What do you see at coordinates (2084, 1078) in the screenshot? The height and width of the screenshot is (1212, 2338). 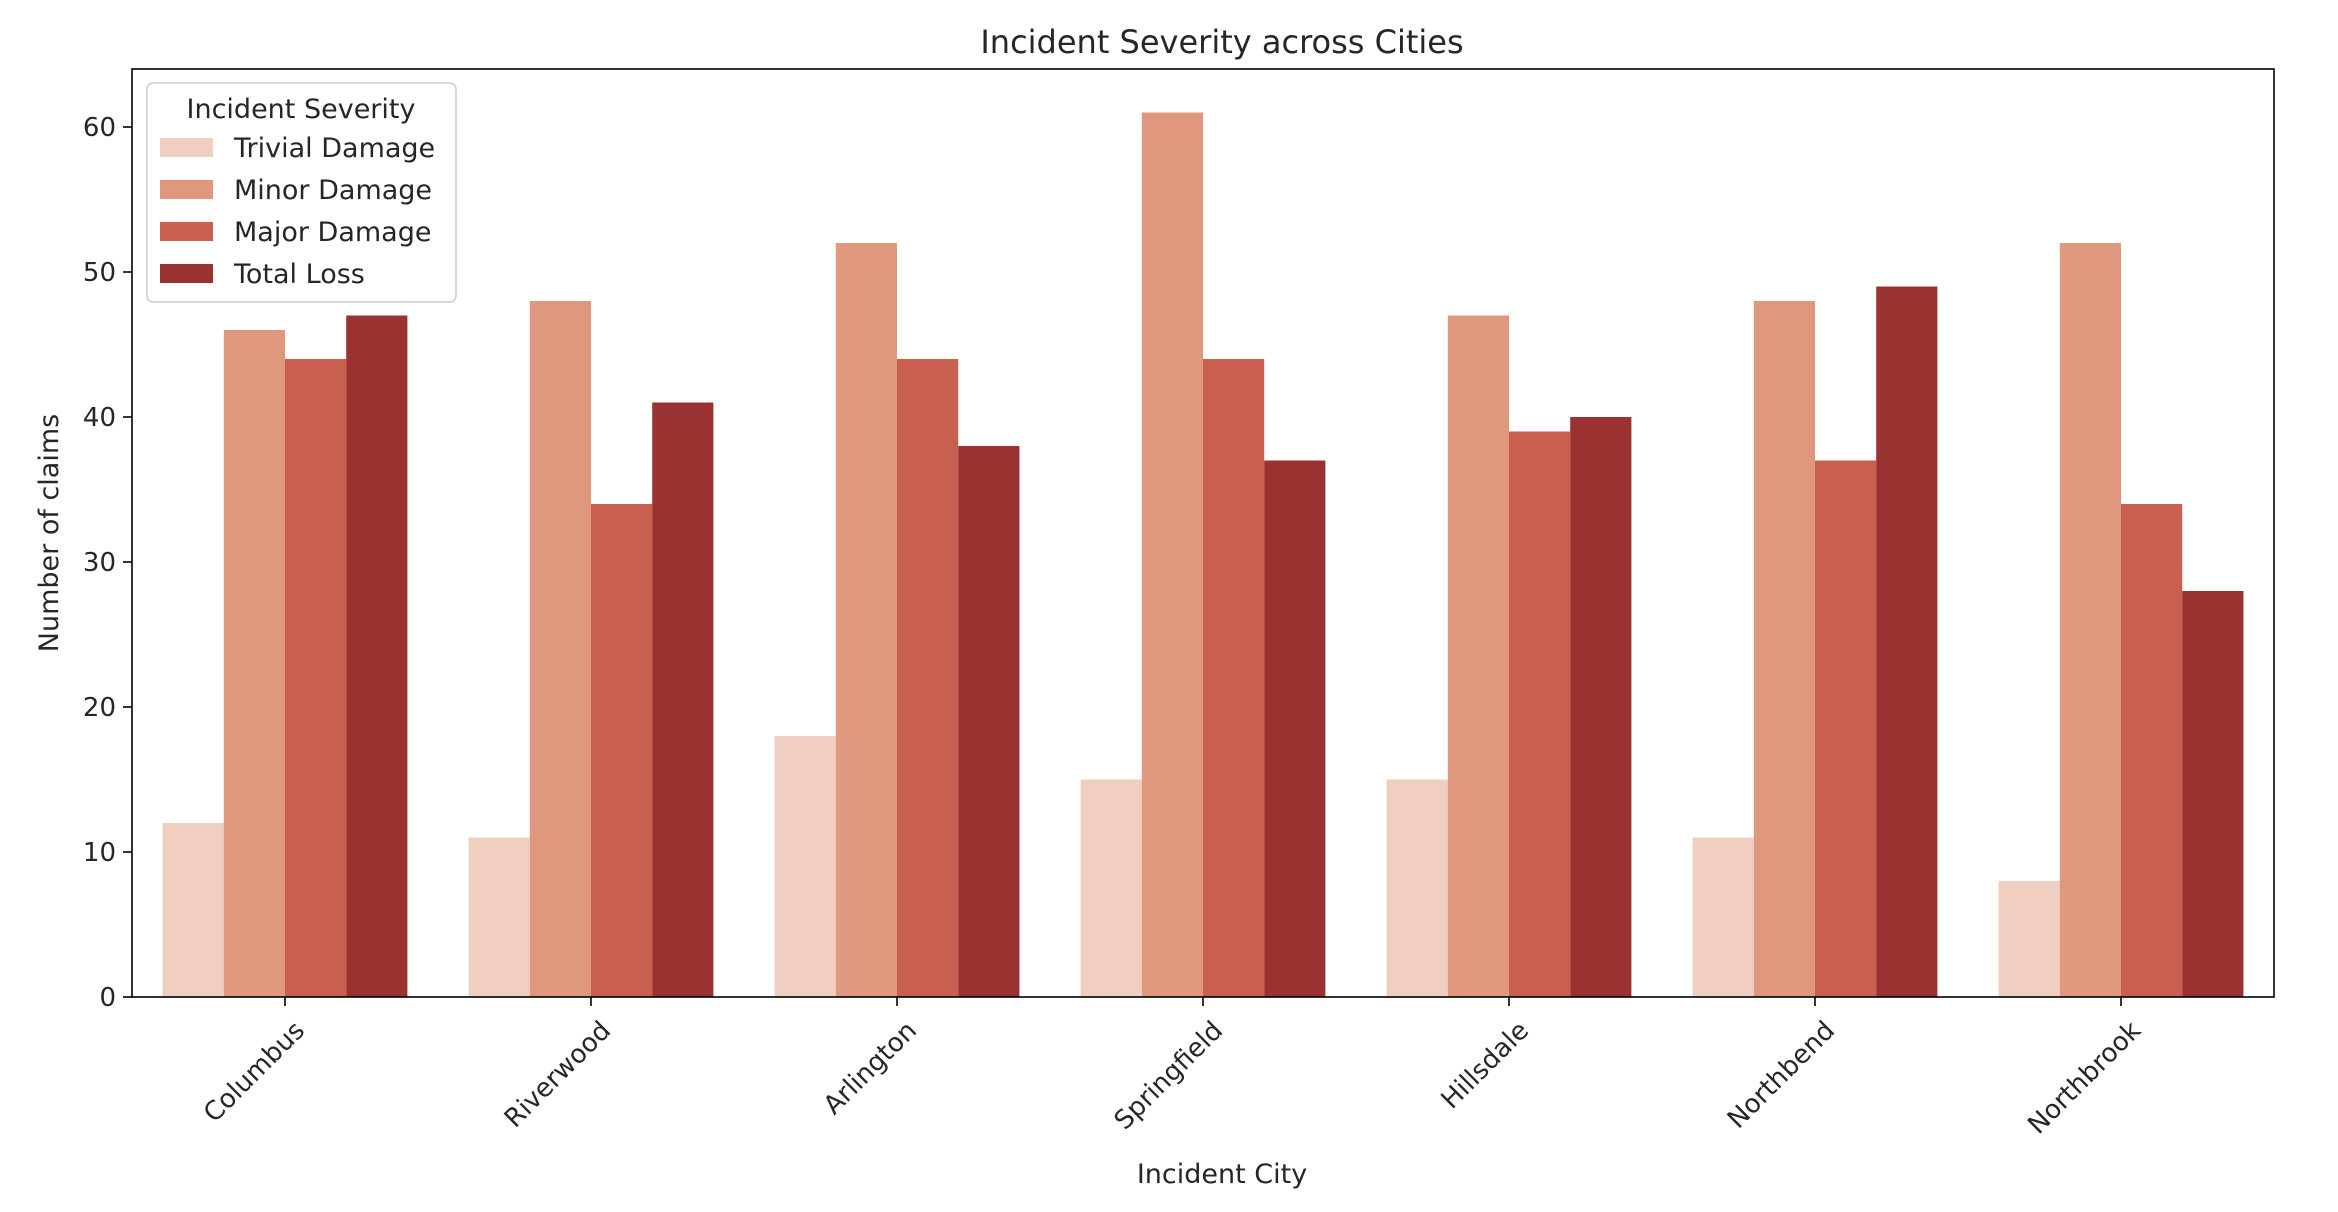 I see `x-tick-label-northbrook: Northbrook` at bounding box center [2084, 1078].